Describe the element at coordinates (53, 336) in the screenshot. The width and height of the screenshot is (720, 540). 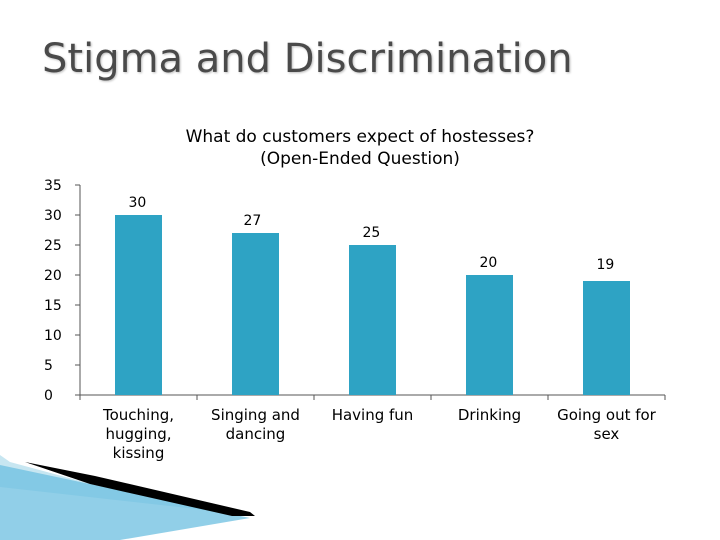
I see `y-tick-label: 10` at that location.